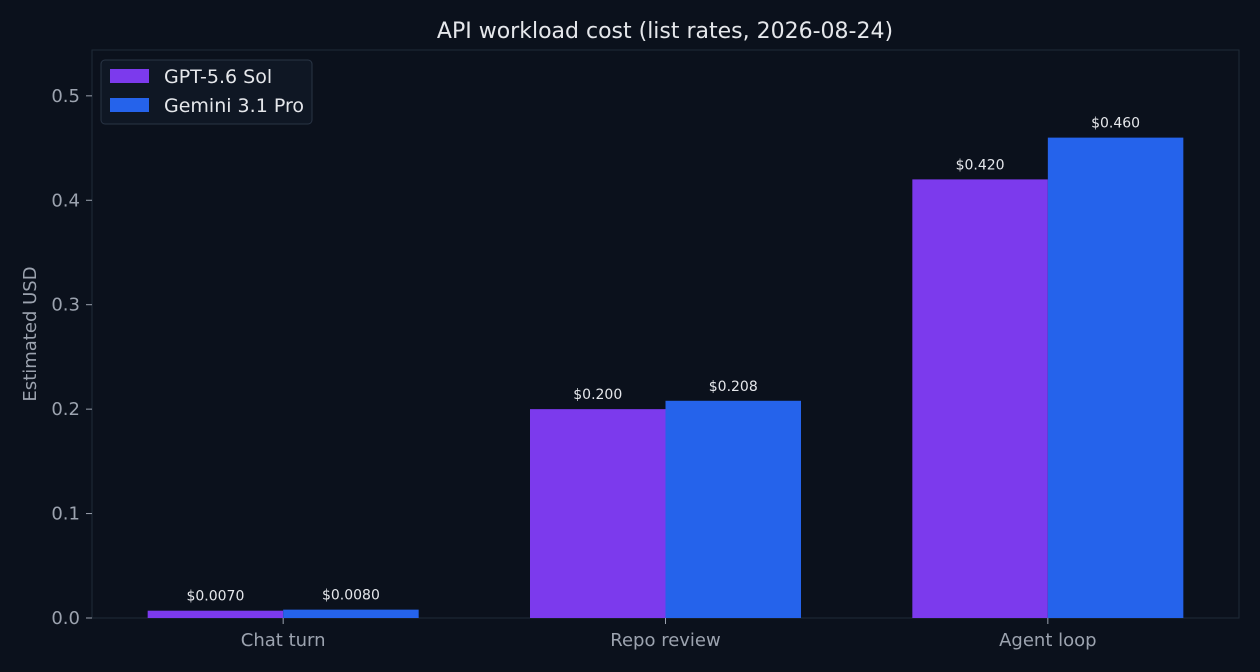 This screenshot has width=1260, height=672. Describe the element at coordinates (597, 395) in the screenshot. I see `bar-data-label: $0.200` at that location.